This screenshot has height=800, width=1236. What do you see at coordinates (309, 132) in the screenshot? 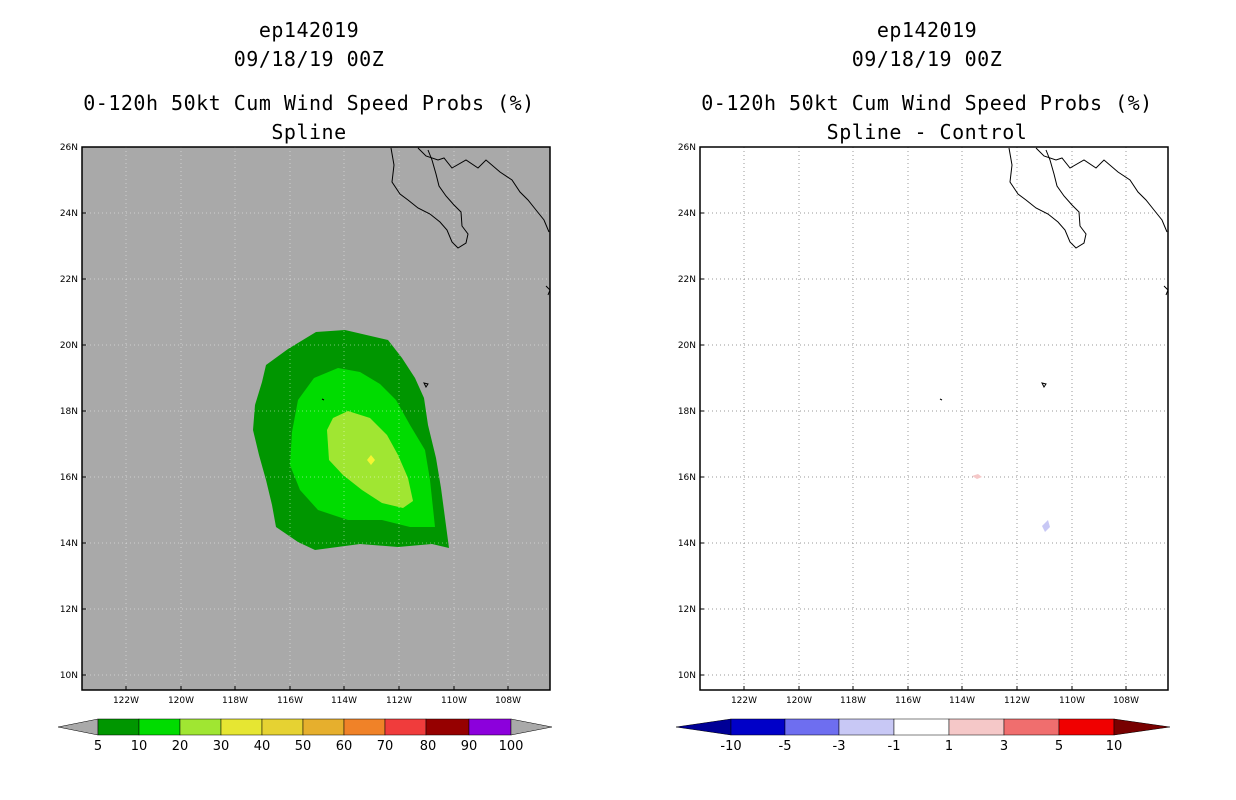
I see `left-subtitle: Spline` at bounding box center [309, 132].